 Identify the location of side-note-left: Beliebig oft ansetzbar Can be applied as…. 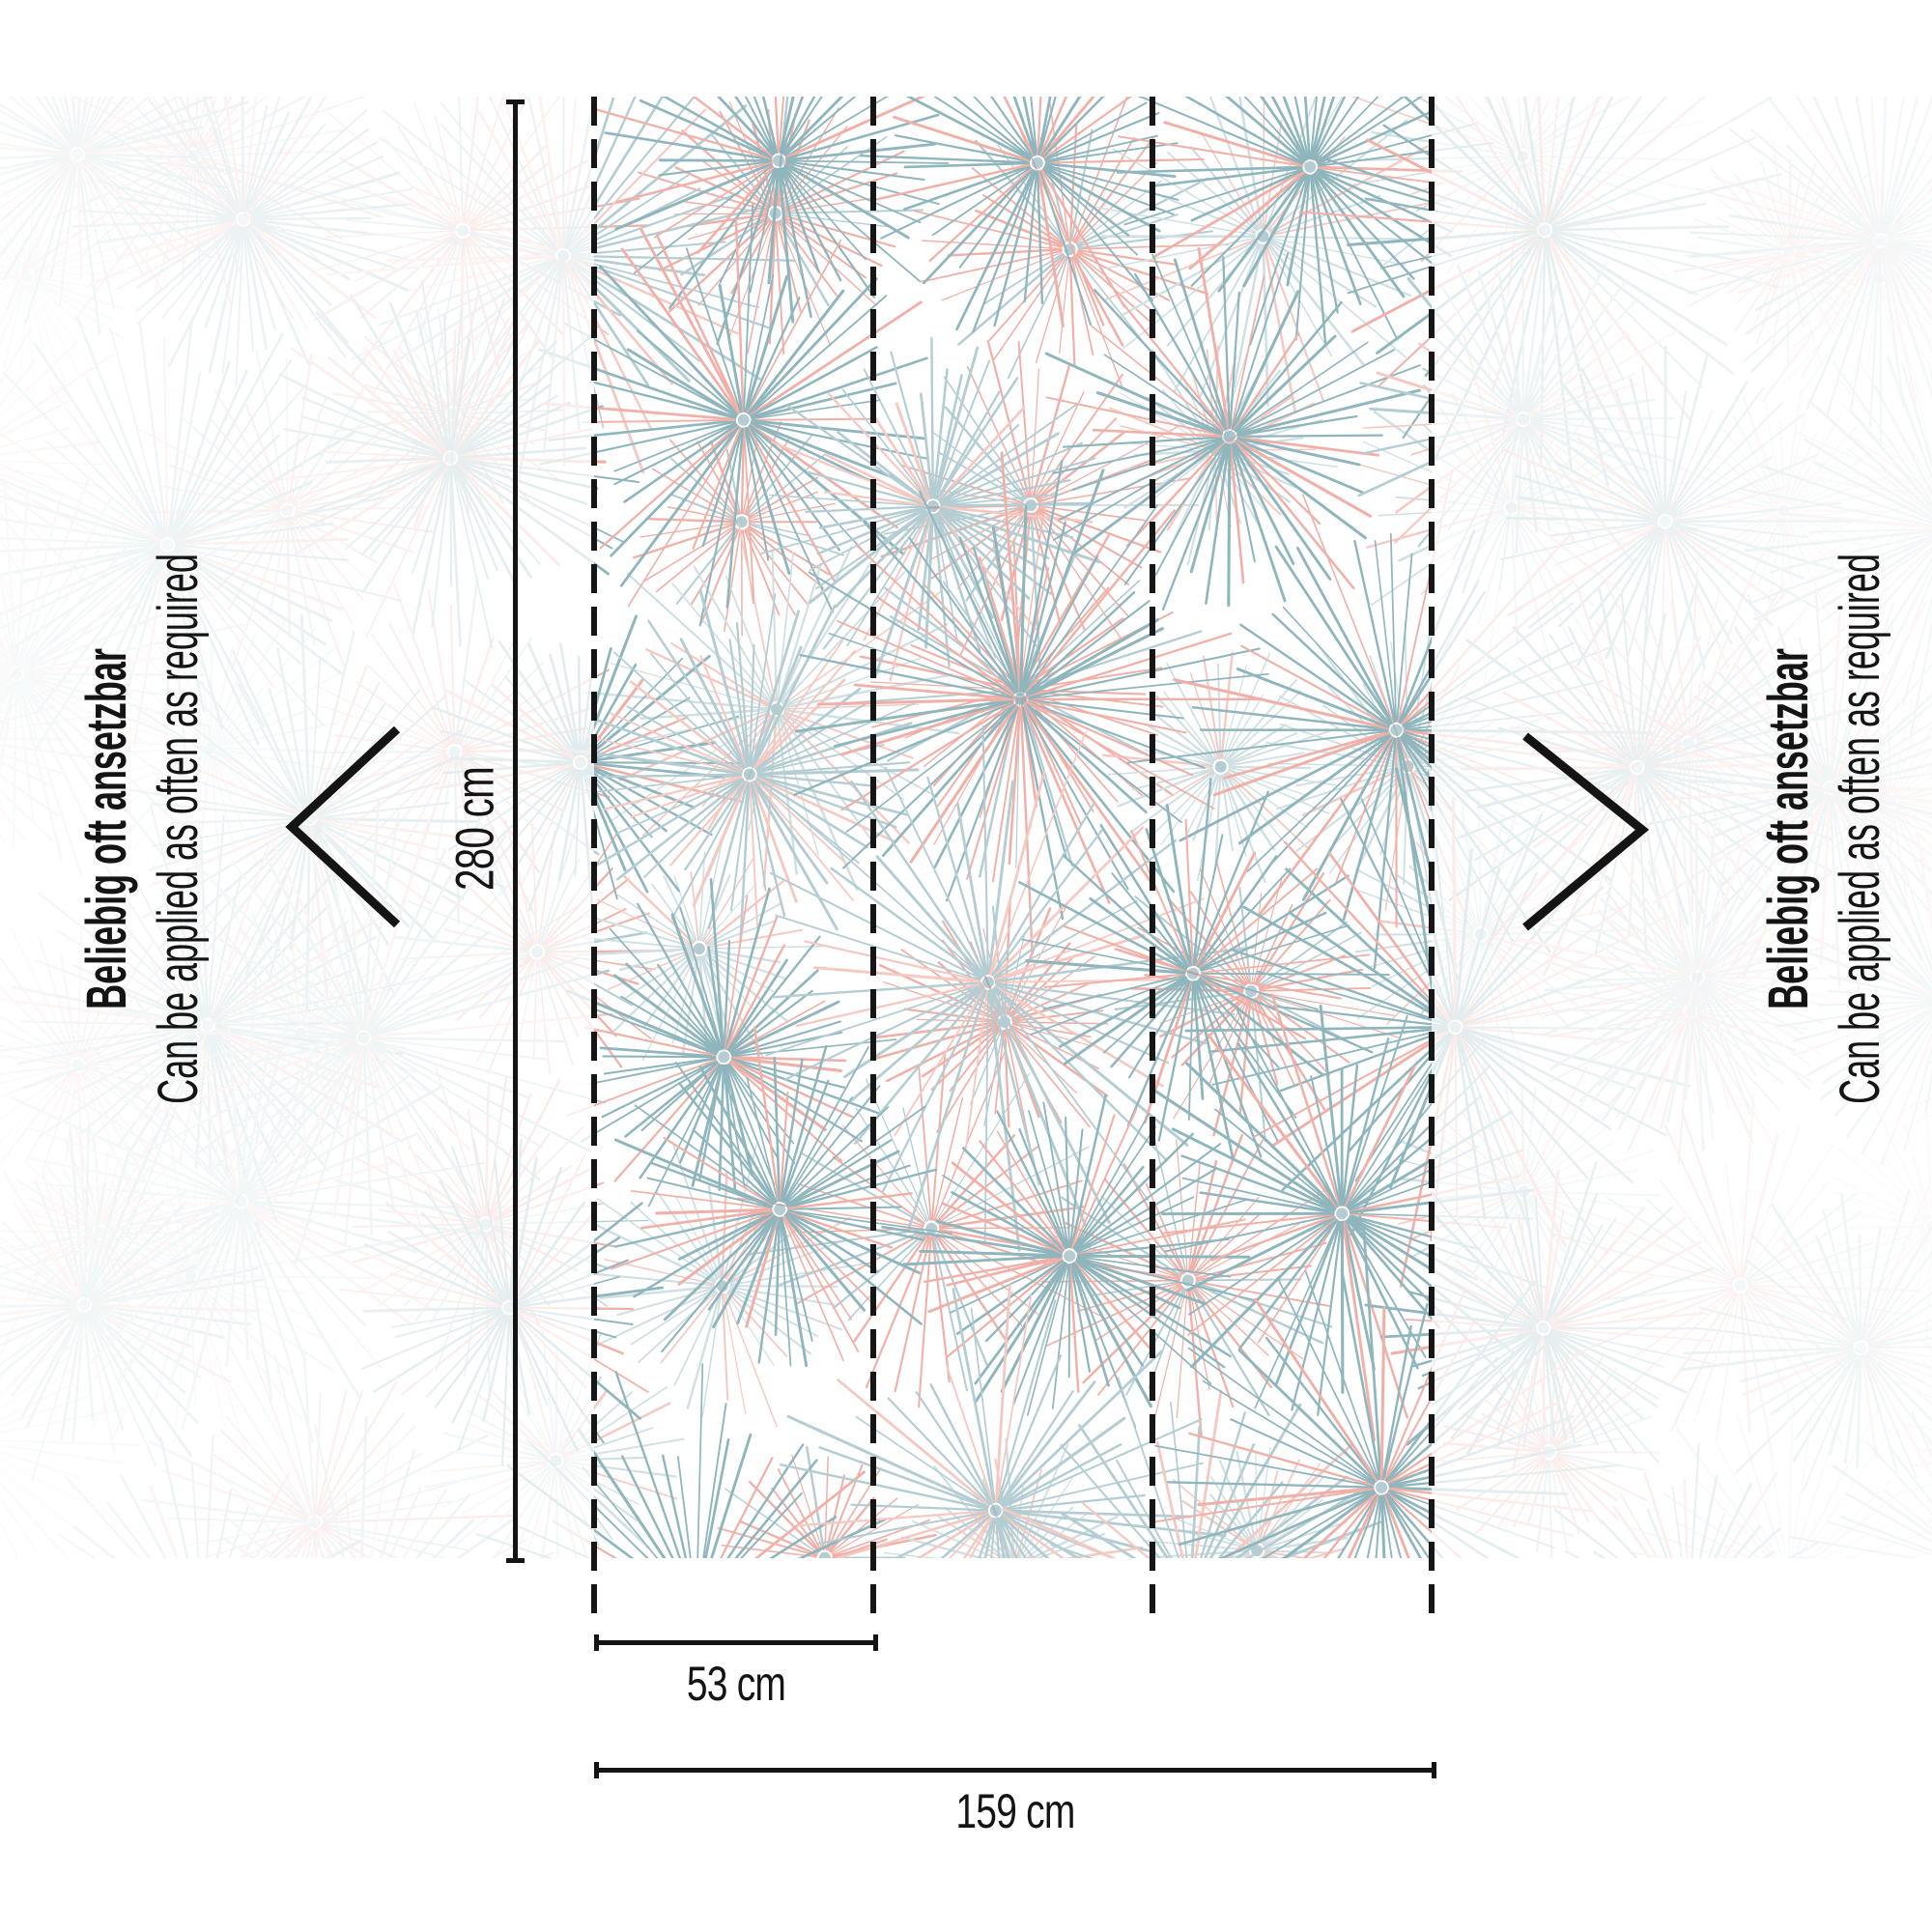
(142, 829).